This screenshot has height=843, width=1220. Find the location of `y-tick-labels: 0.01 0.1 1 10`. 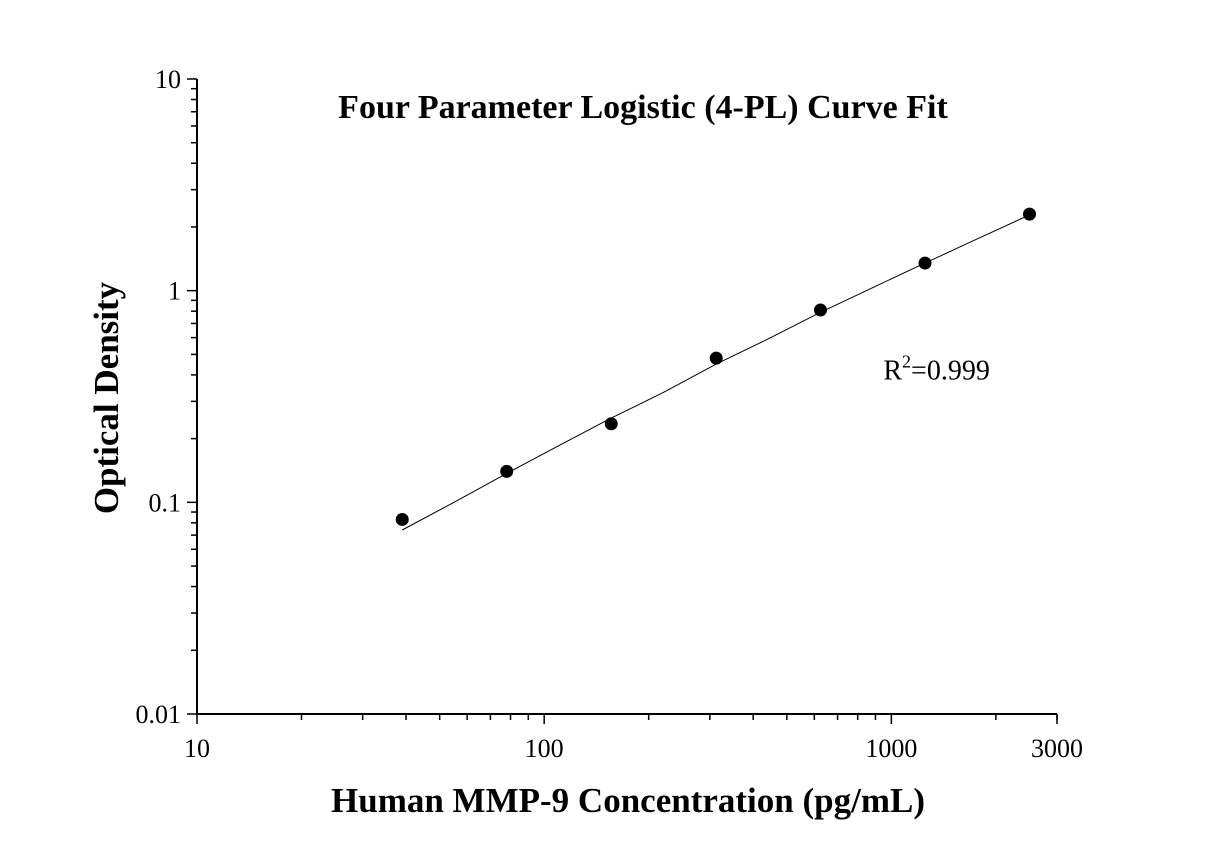

y-tick-labels: 0.01 0.1 1 10 is located at coordinates (159, 397).